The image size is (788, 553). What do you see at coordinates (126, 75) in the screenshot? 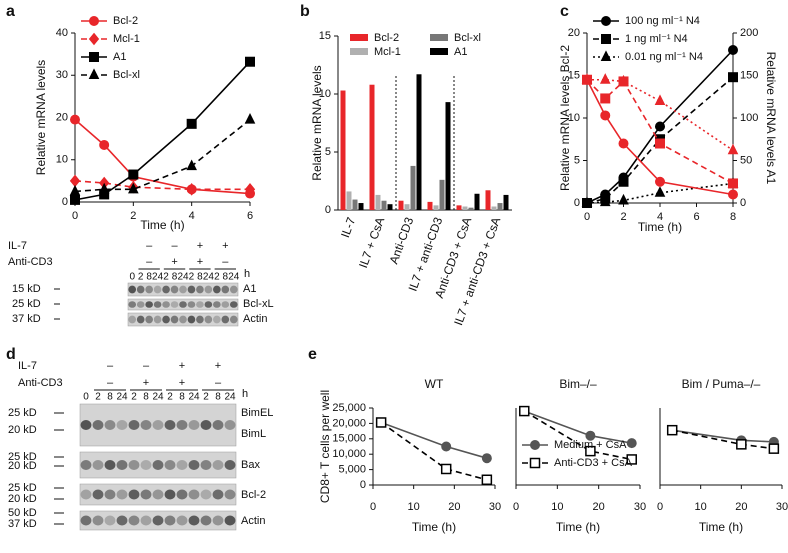
I see `legend-label: Bcl-xl` at bounding box center [126, 75].